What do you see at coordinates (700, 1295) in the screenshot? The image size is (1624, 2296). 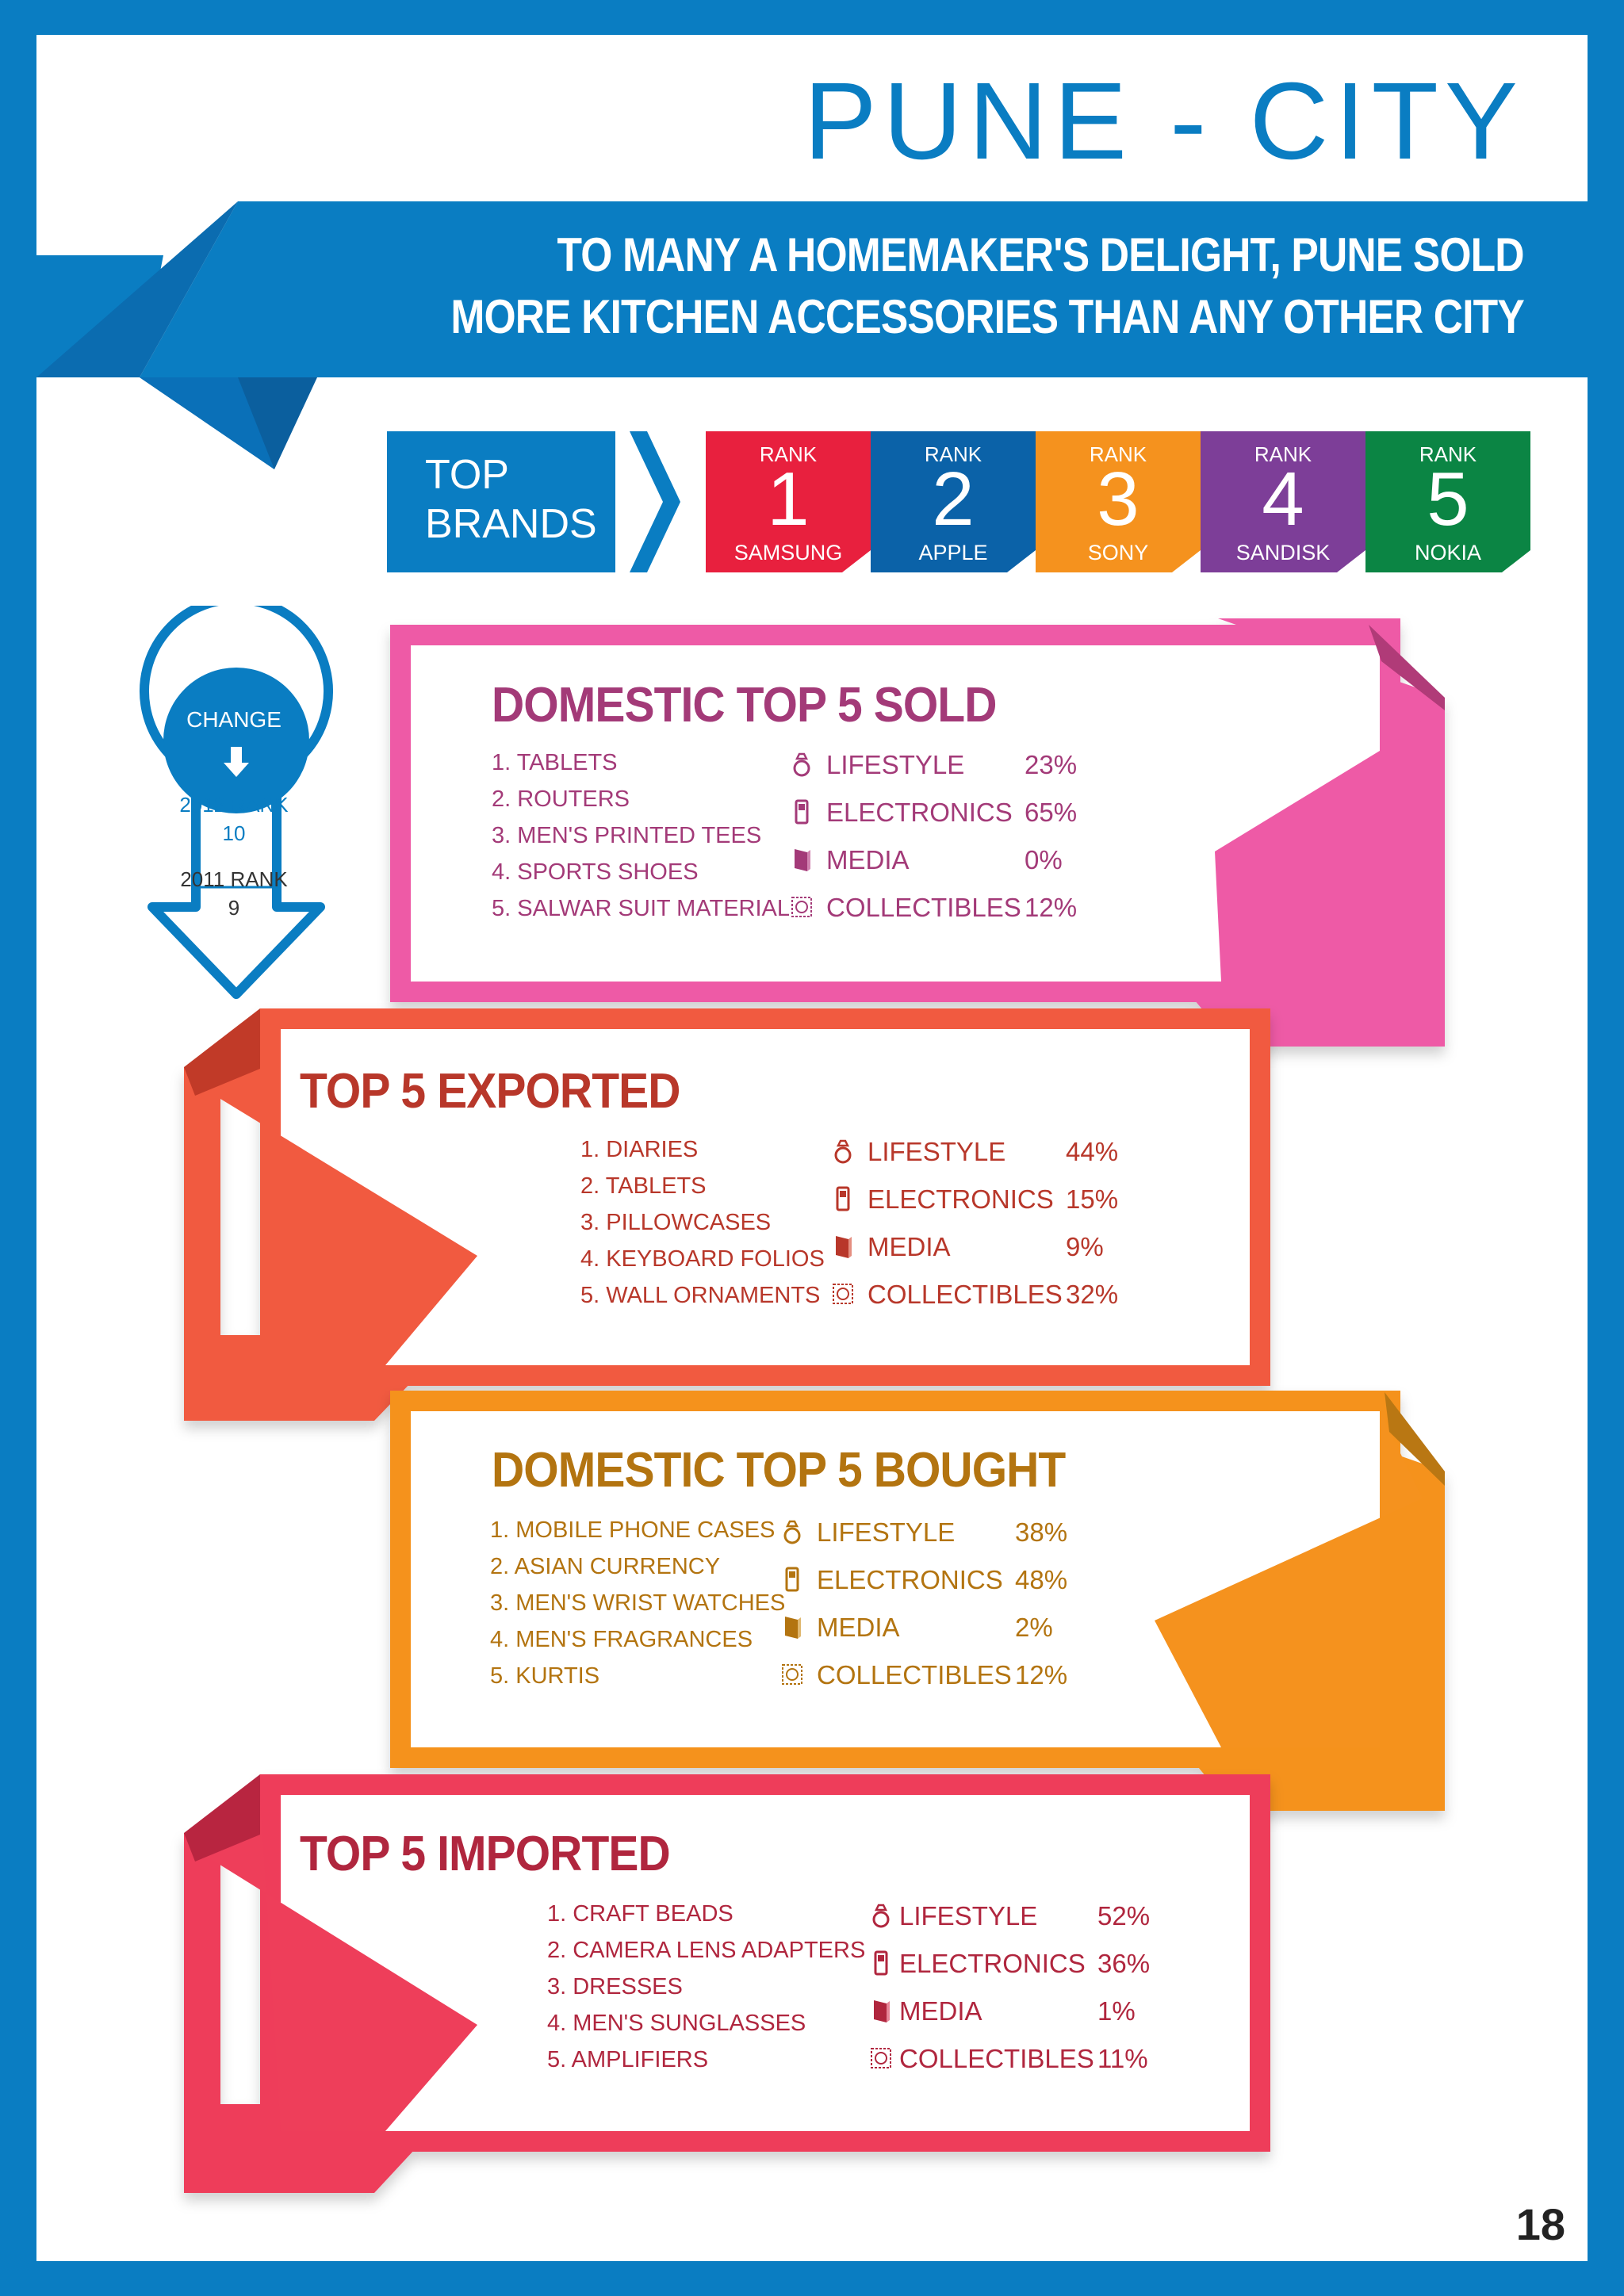 I see `list-item: 5. WALL ORNAMENTS` at bounding box center [700, 1295].